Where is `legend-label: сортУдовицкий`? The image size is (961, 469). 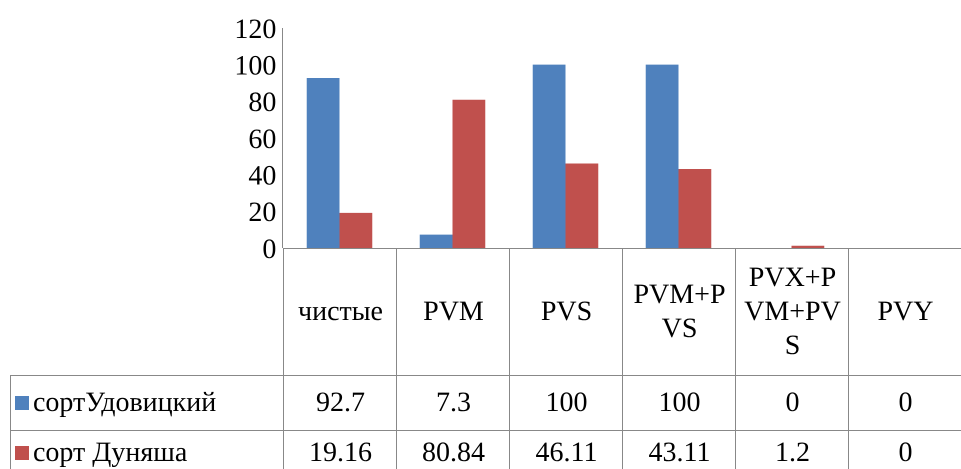
legend-label: сортУдовицкий is located at coordinates (124, 403).